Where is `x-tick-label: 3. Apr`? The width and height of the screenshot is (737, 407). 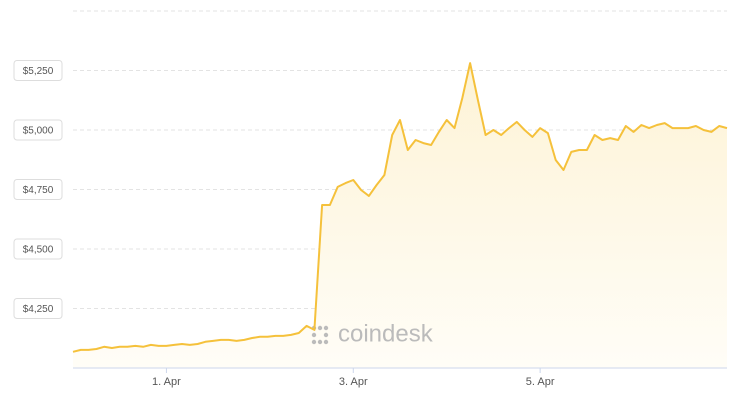
x-tick-label: 3. Apr is located at coordinates (353, 382).